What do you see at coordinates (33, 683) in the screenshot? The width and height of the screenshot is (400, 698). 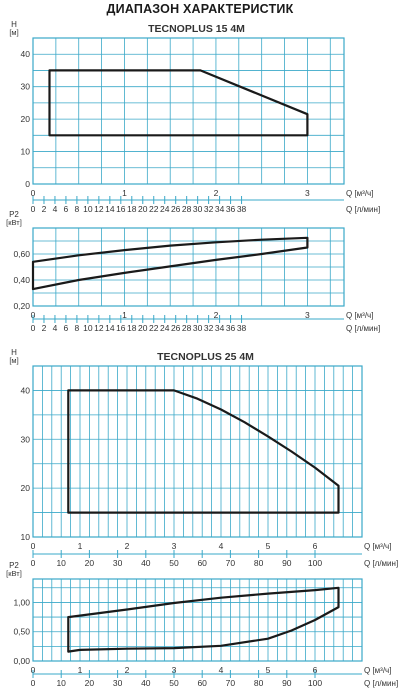 I see `chart-3-x2tick-label: 0` at bounding box center [33, 683].